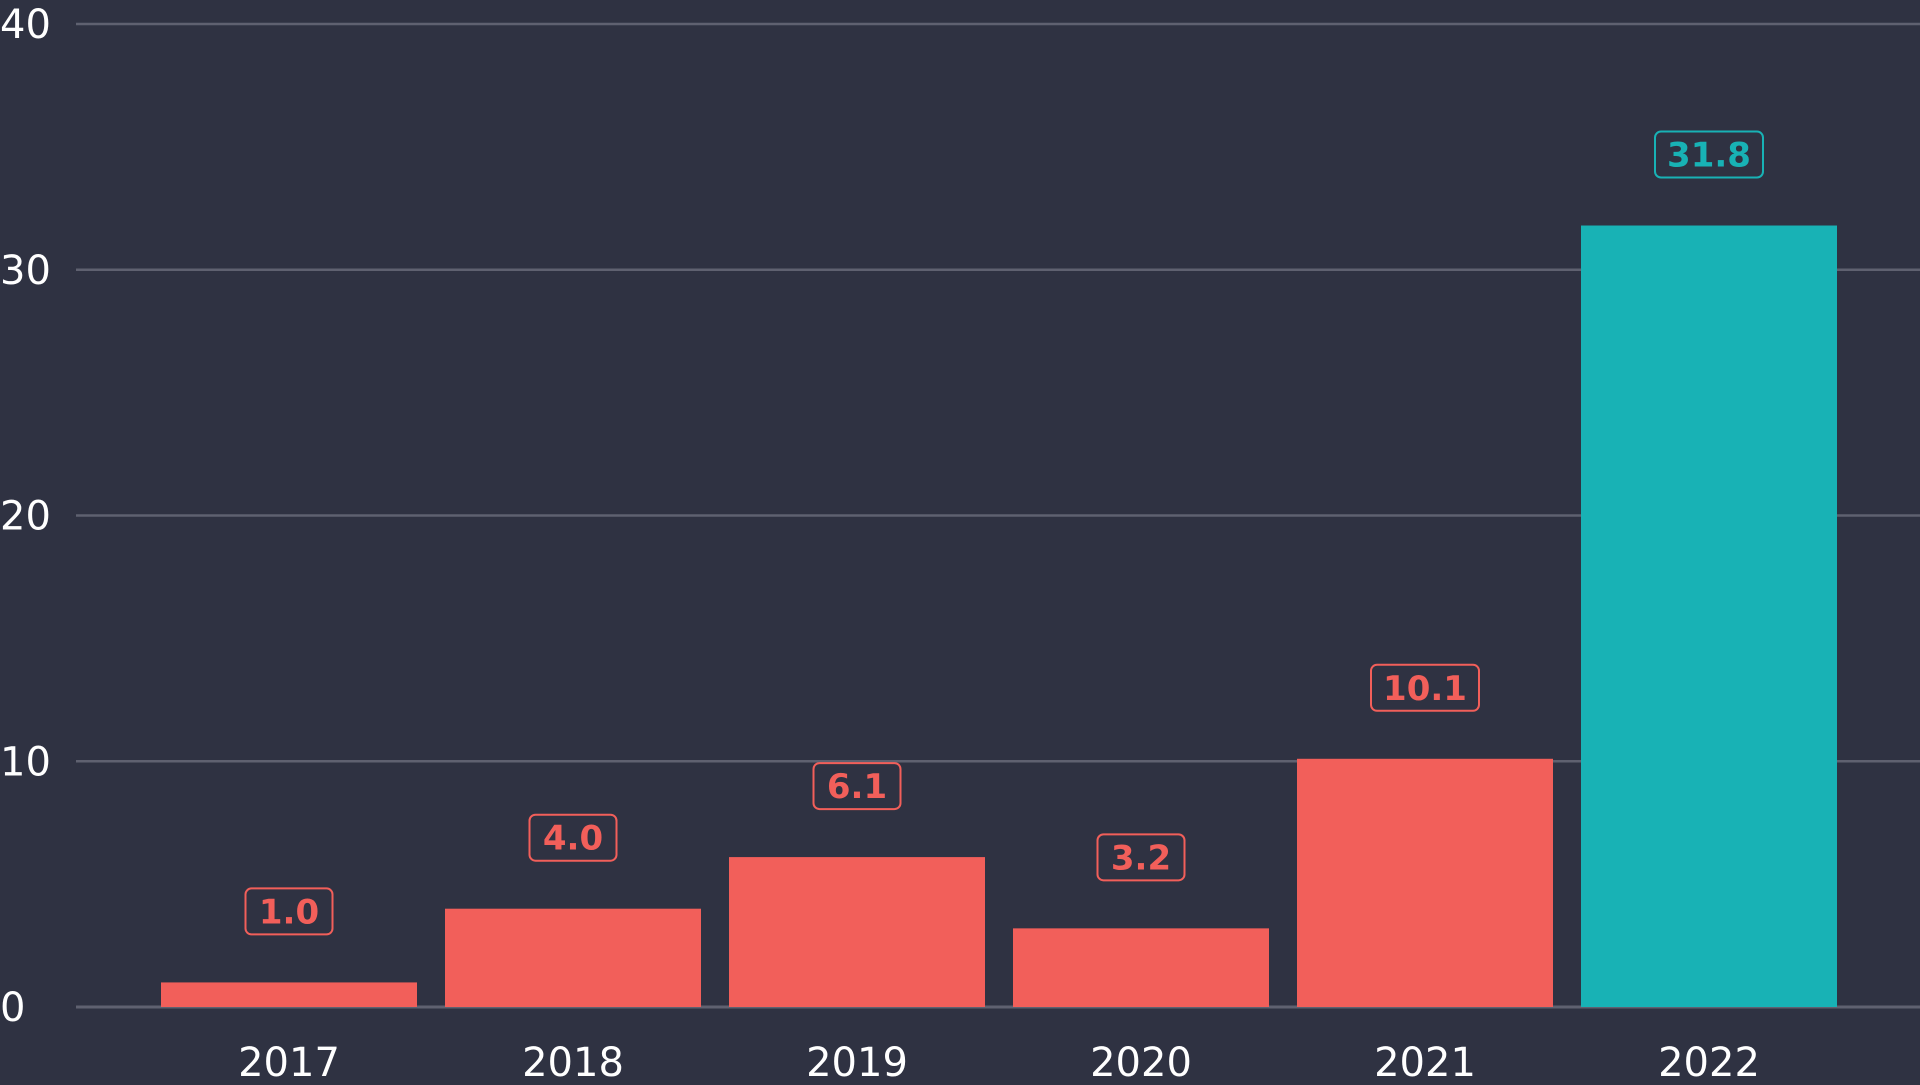  I want to click on x-tick-label: 2022, so click(1709, 1060).